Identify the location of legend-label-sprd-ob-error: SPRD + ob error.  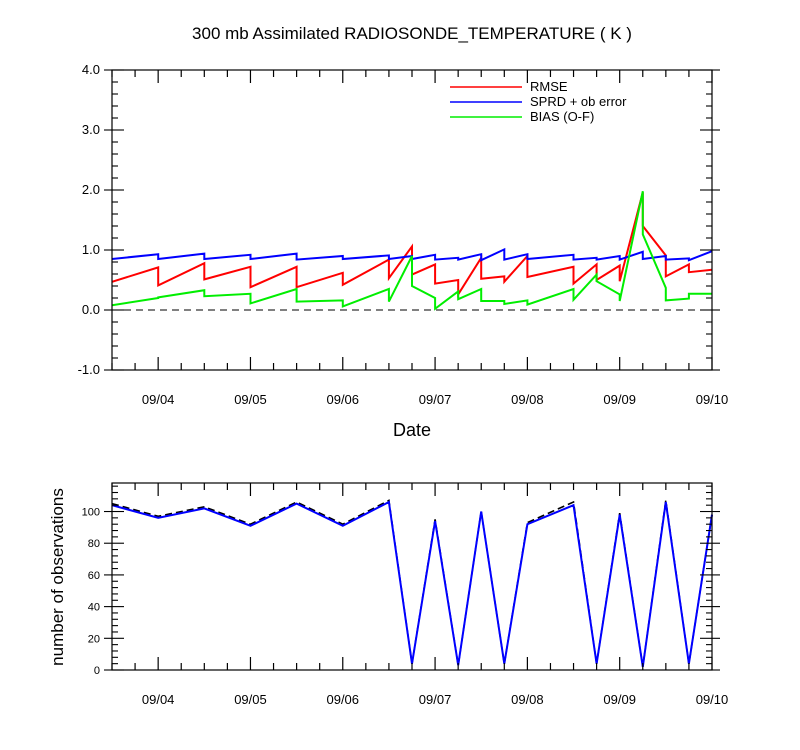
(578, 101).